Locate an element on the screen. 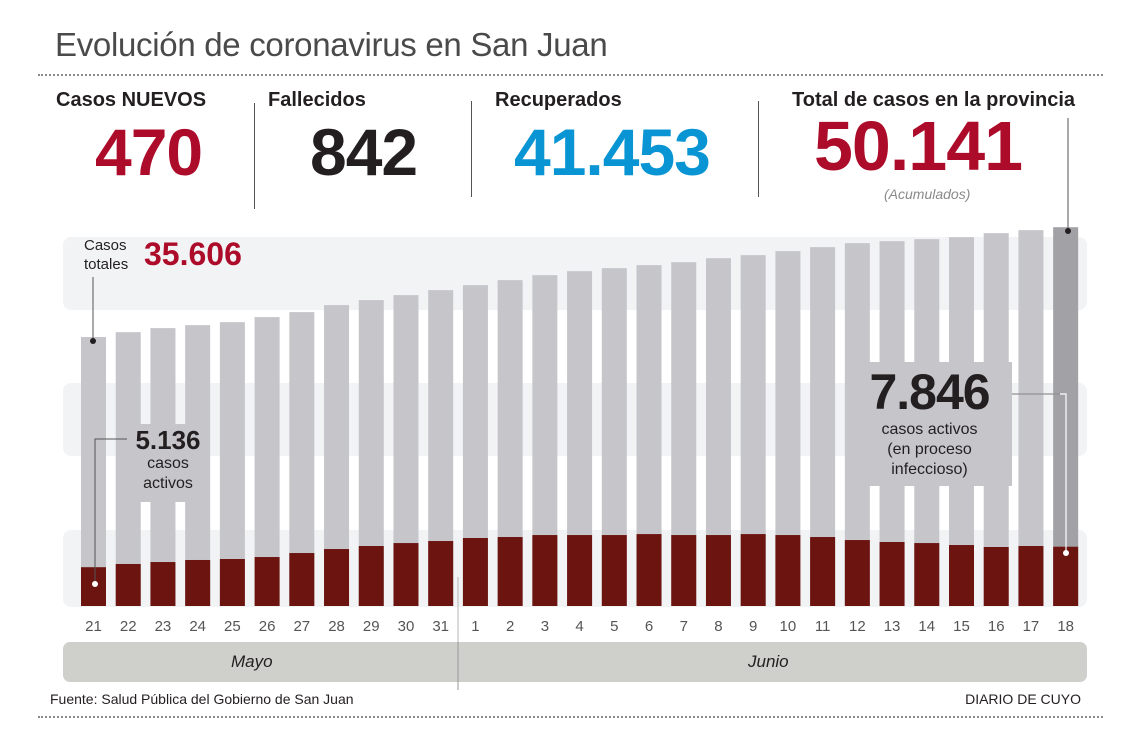 The image size is (1141, 749). page-title: Evolución de coronavirus en San Juan is located at coordinates (331, 44).